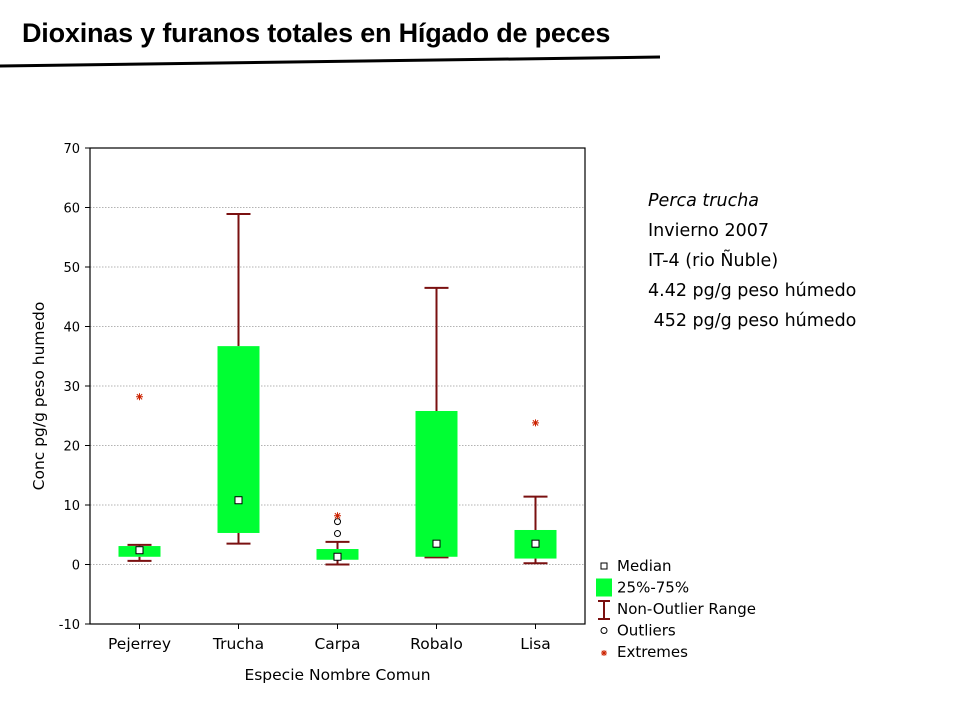 The image size is (960, 720). What do you see at coordinates (330, 61) in the screenshot?
I see `title-underline` at bounding box center [330, 61].